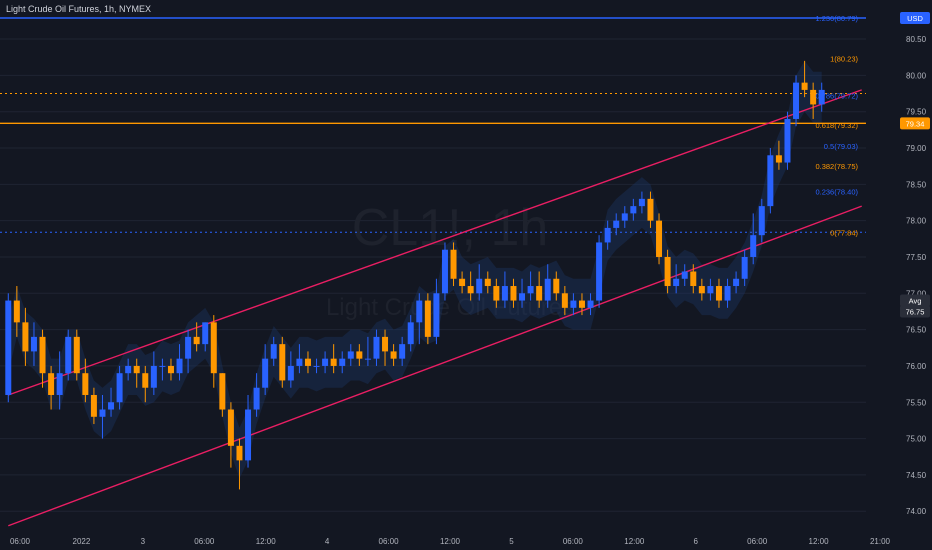  What do you see at coordinates (916, 184) in the screenshot?
I see `price-tick: 78.50` at bounding box center [916, 184].